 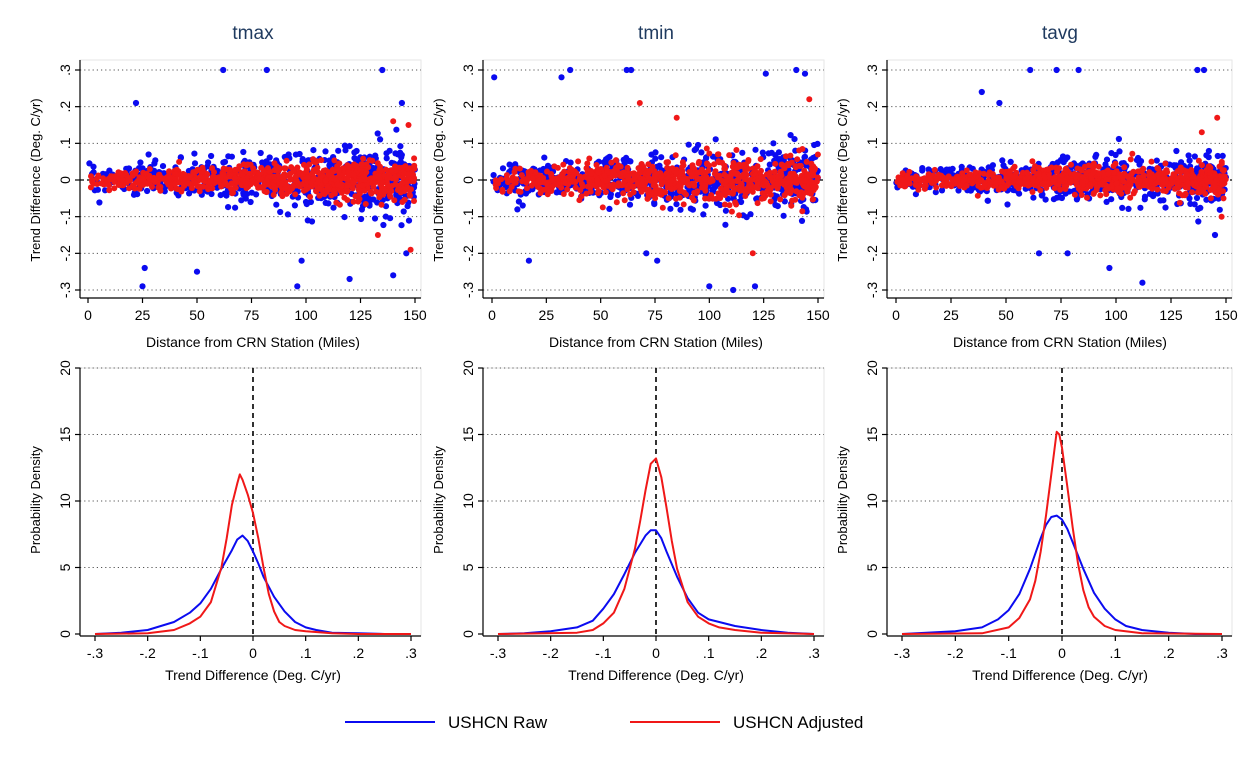 I want to click on density-panel-tavg: 0 5 10 15 20 -.3 -.2 -.1 0 .1 .2 .3, so click(x=1048, y=510).